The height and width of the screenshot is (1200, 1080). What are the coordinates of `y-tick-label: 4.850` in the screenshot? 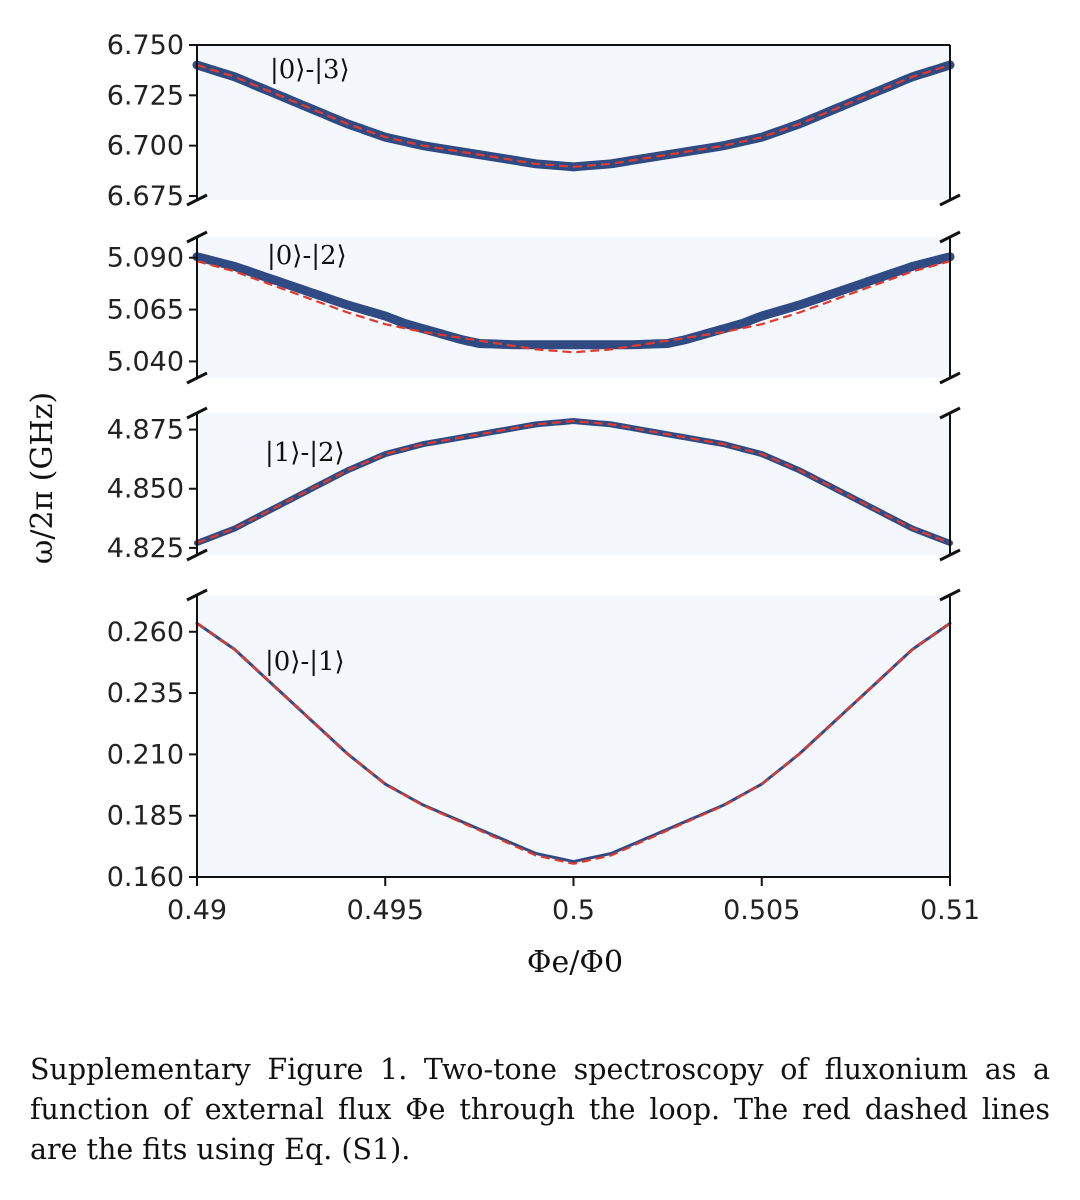 It's located at (145, 489).